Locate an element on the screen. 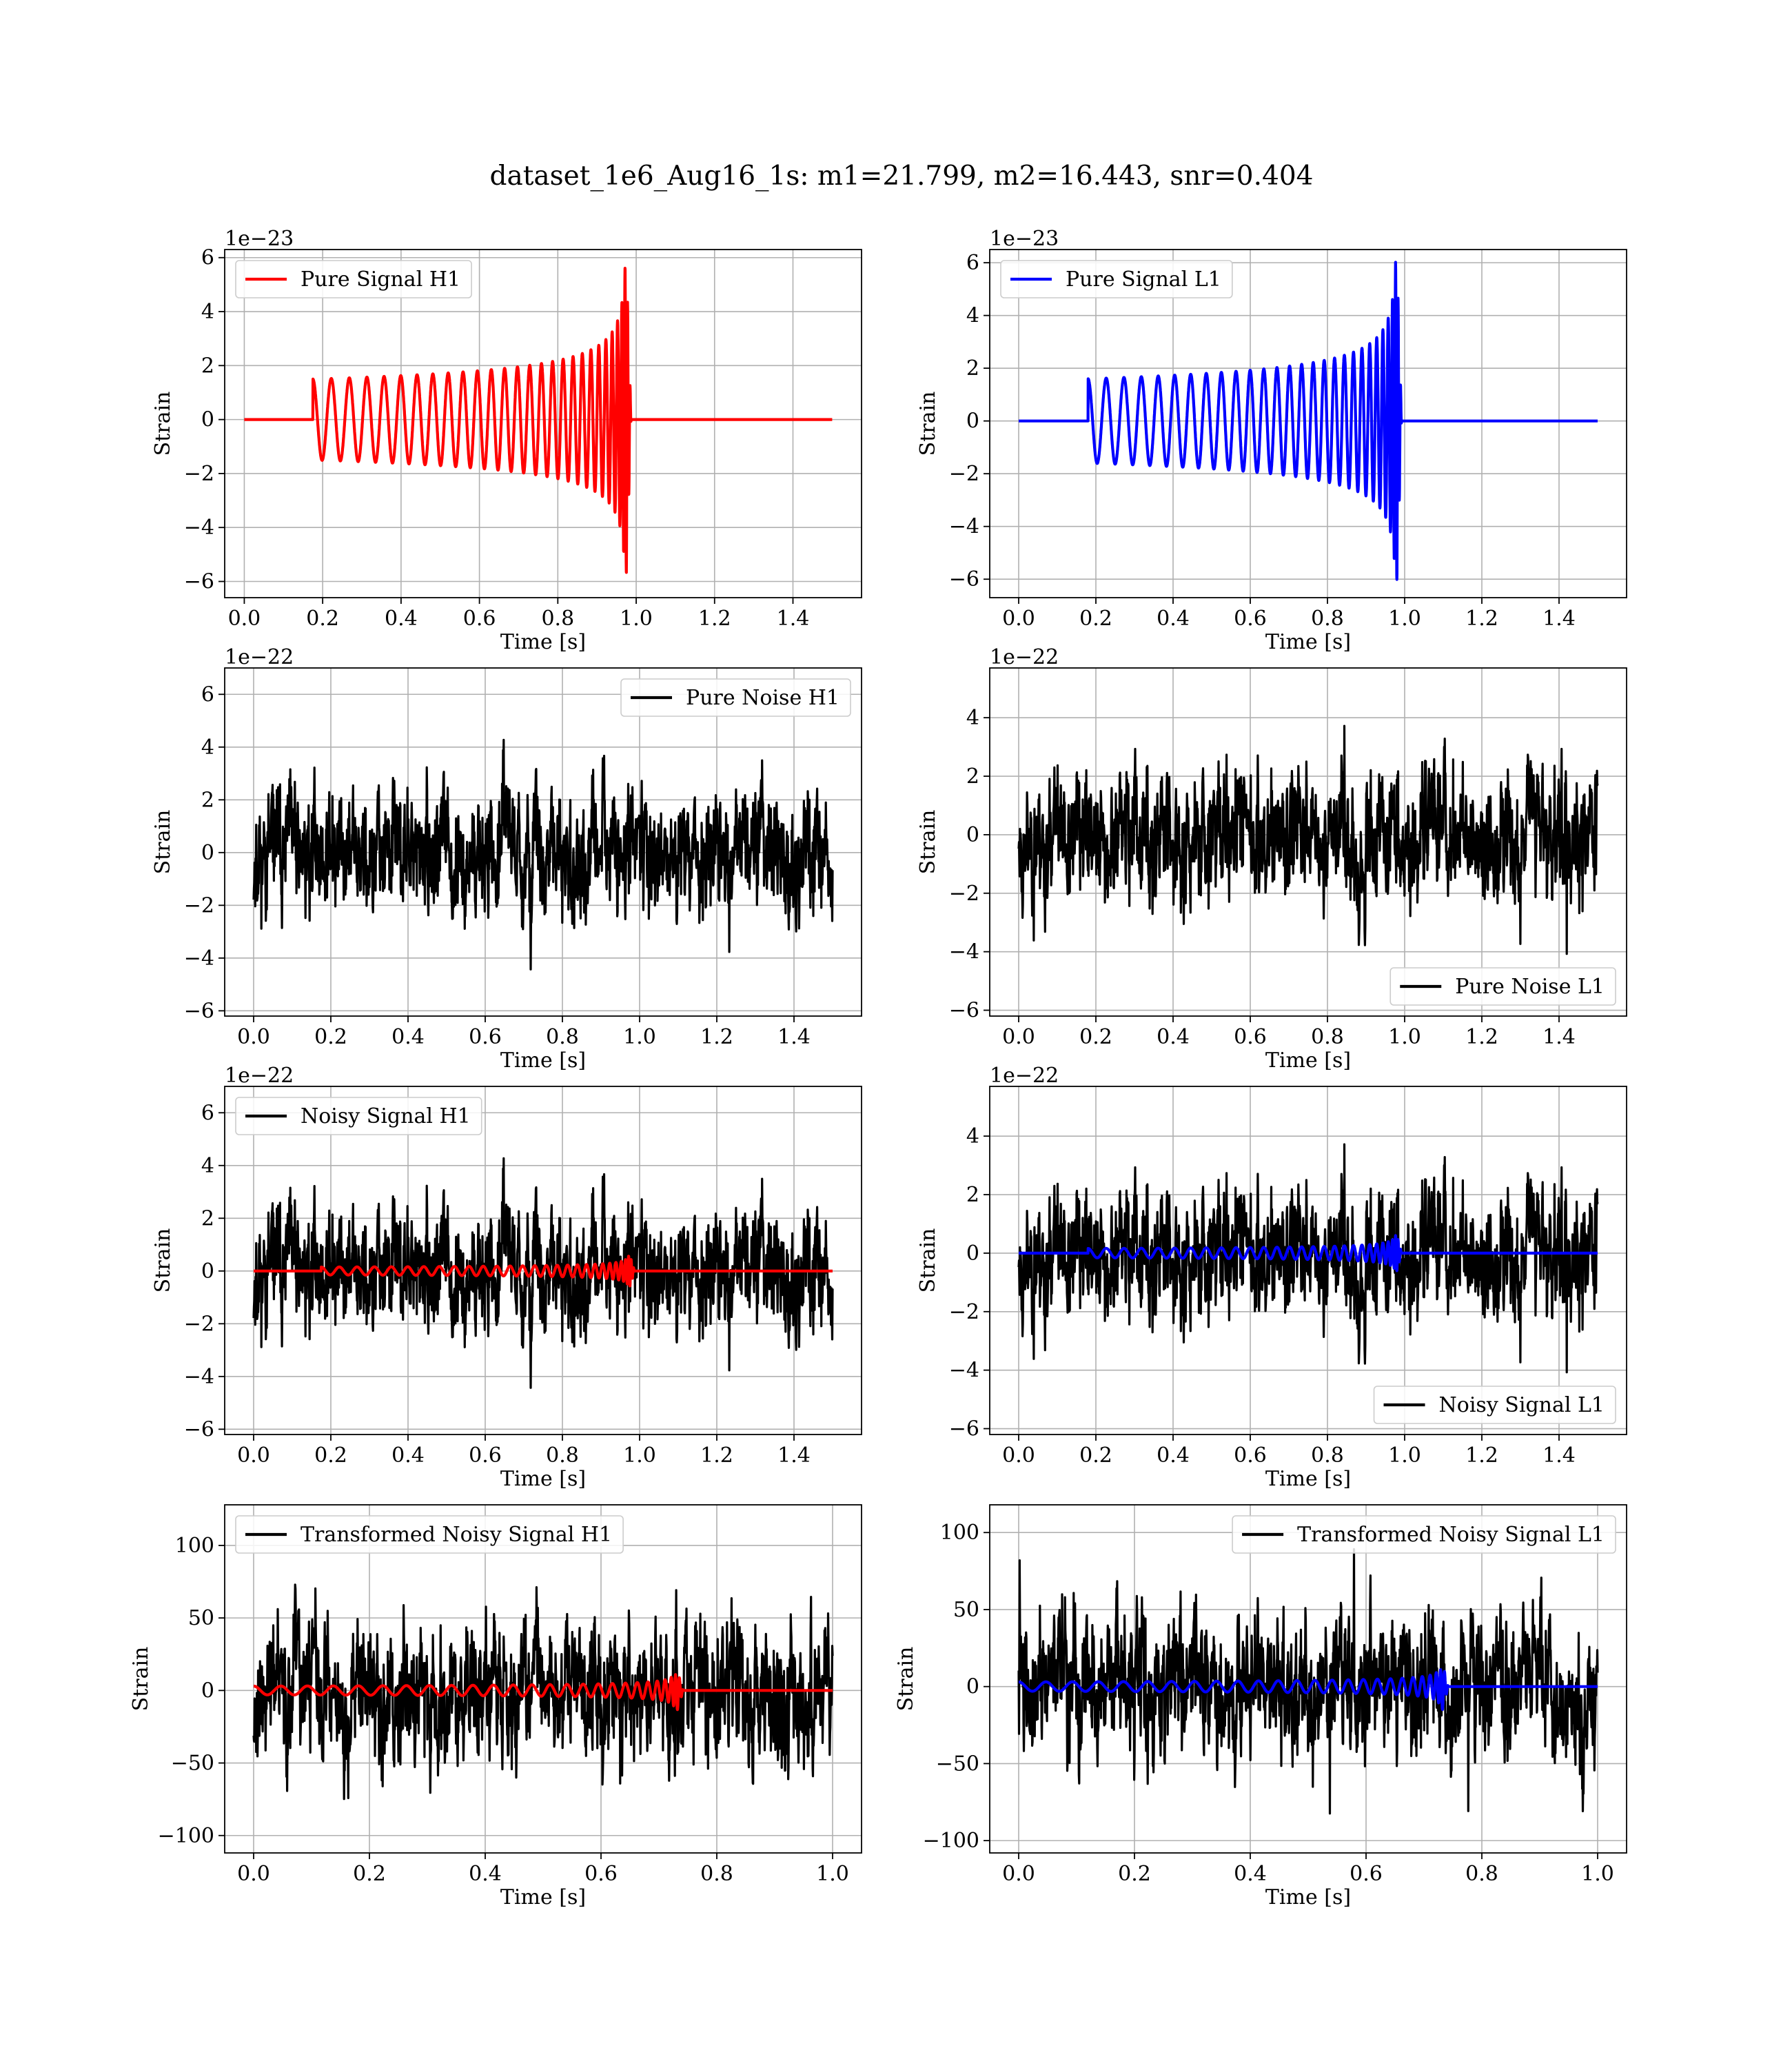 This screenshot has width=1792, height=2068. noisy-signal-h1-legend-label: Noisy Signal H1 is located at coordinates (386, 1116).